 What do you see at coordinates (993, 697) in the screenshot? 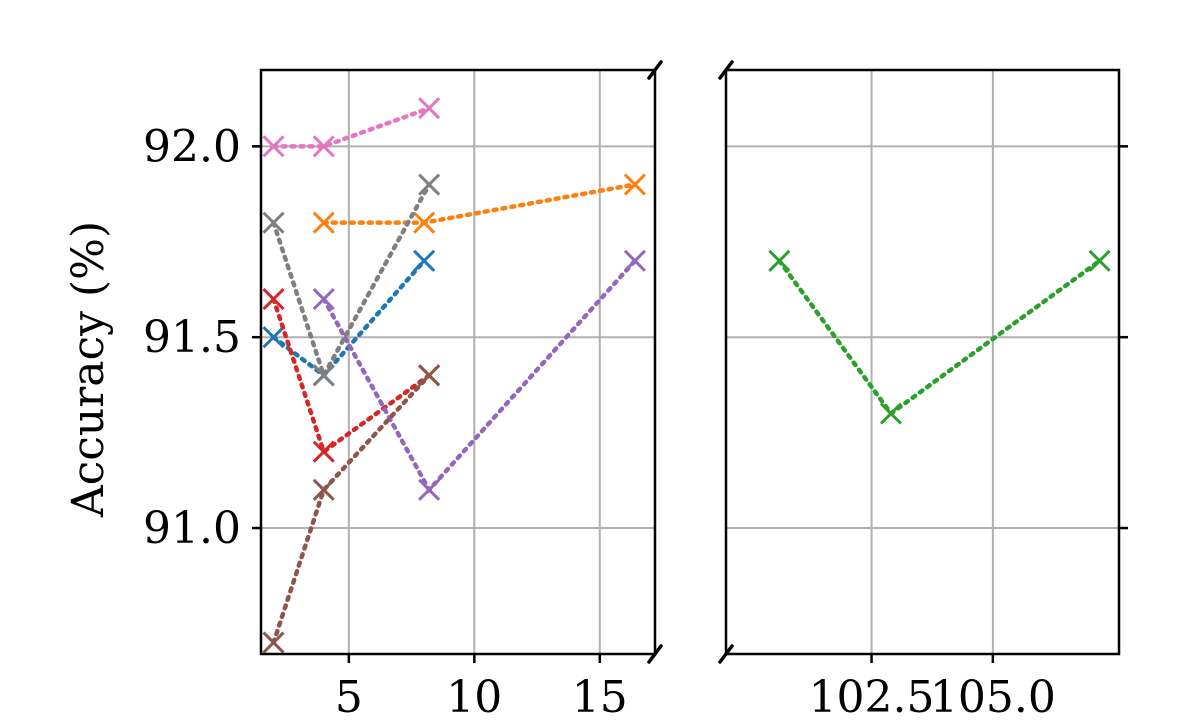
I see `right-xtick-label-1: 105.0` at bounding box center [993, 697].